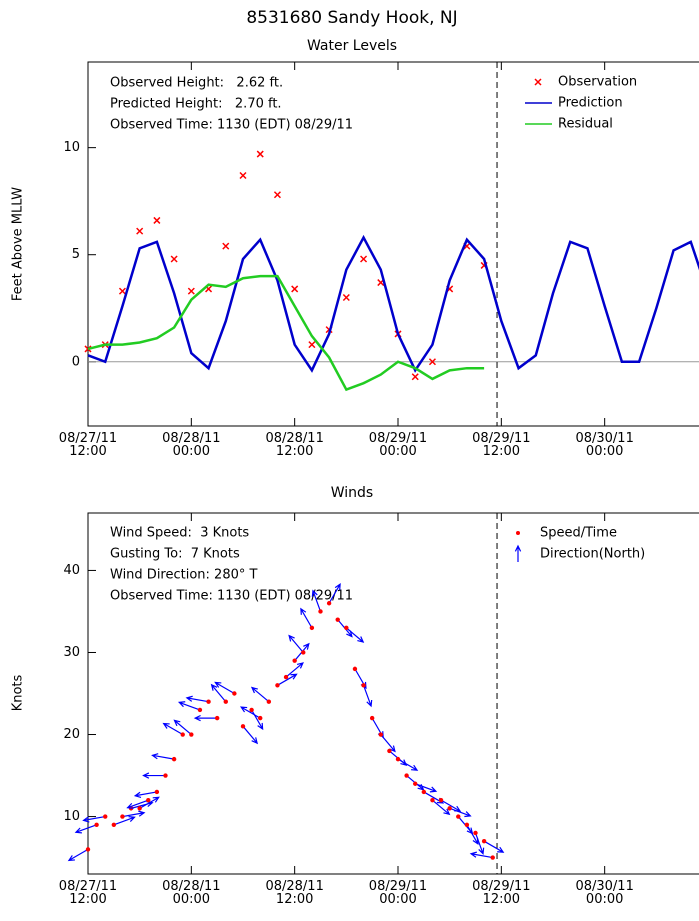 Image resolution: width=699 pixels, height=921 pixels. Describe the element at coordinates (71, 570) in the screenshot. I see `y-tick-label: 40` at that location.